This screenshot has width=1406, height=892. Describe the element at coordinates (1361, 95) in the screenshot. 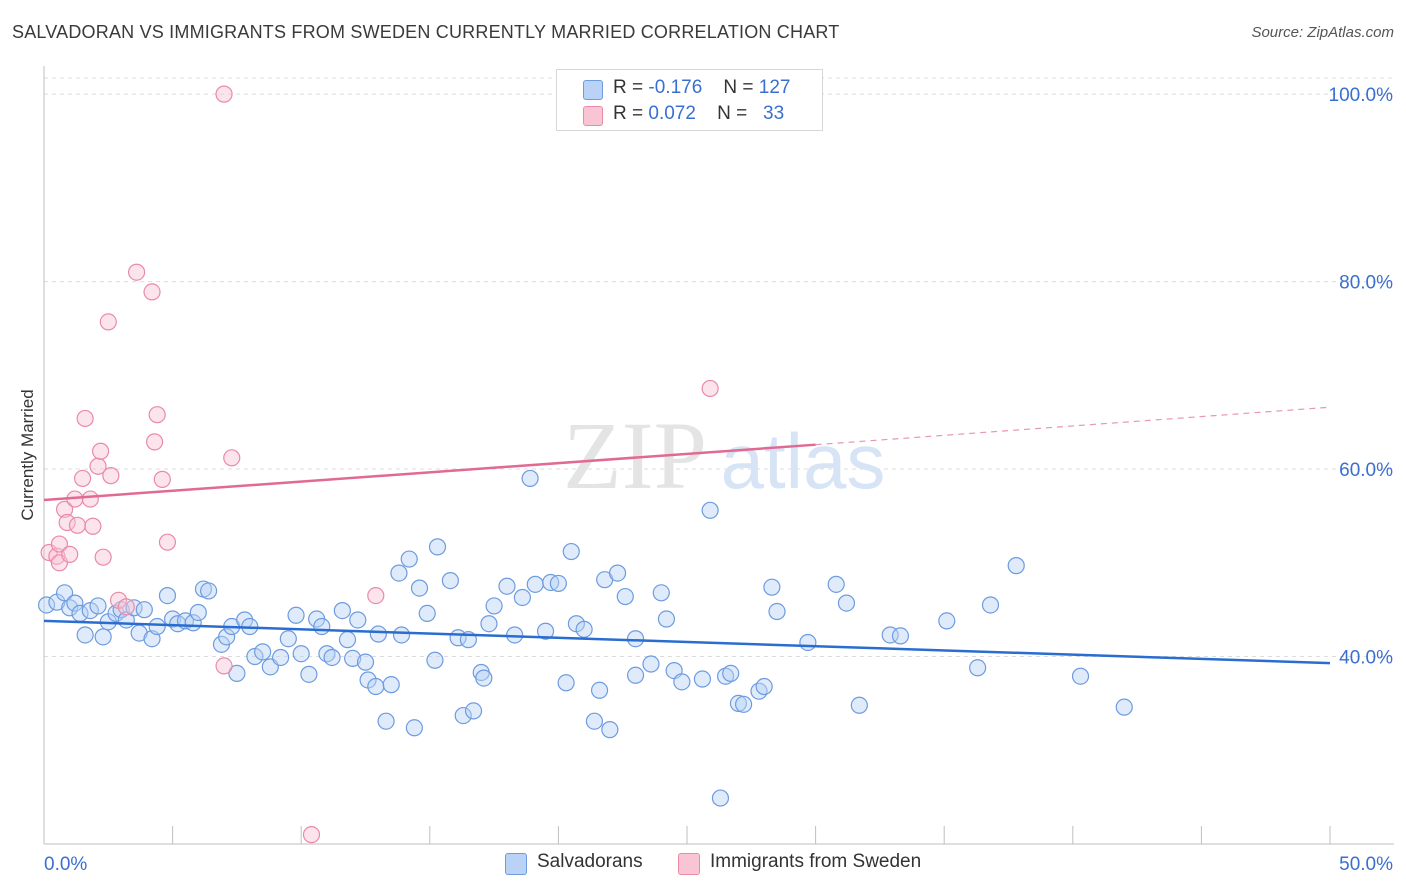

I see `y-tick-label: 100.0%` at that location.